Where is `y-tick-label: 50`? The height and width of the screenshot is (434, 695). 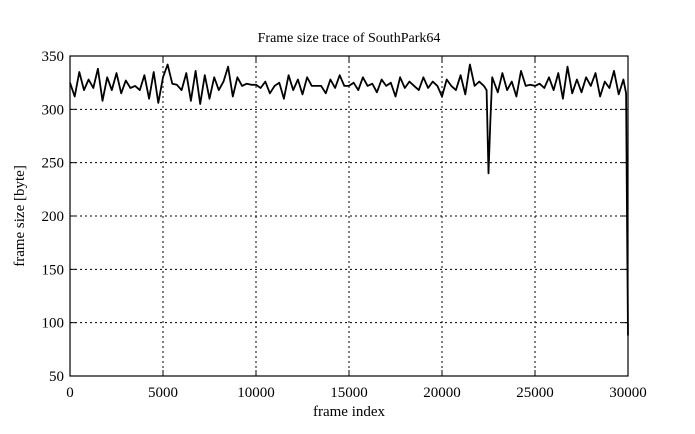
y-tick-label: 50 is located at coordinates (56, 377).